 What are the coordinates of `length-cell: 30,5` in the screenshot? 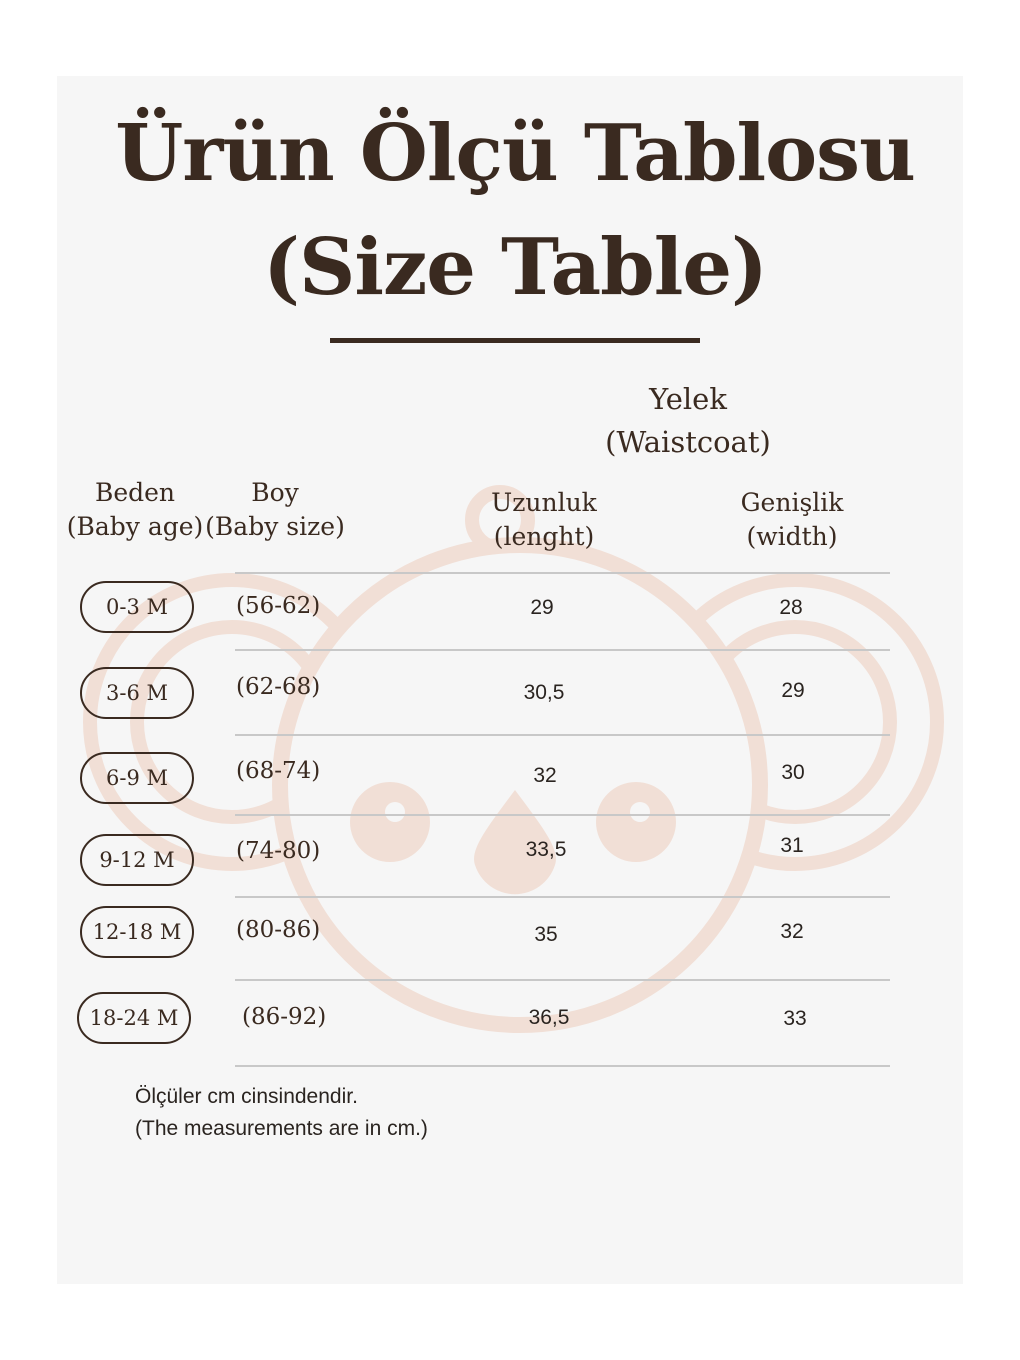 It's located at (544, 692).